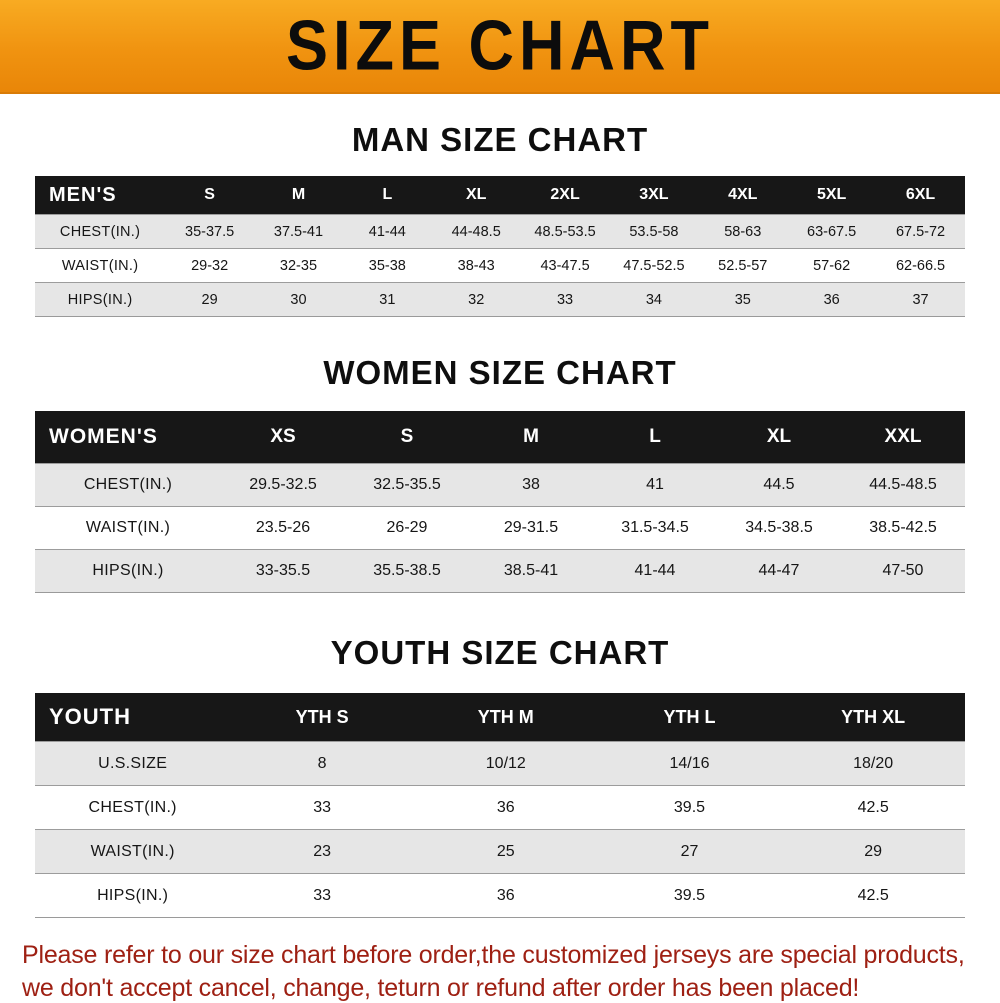 The height and width of the screenshot is (1003, 1000). Describe the element at coordinates (655, 437) in the screenshot. I see `size-column-header: L` at that location.